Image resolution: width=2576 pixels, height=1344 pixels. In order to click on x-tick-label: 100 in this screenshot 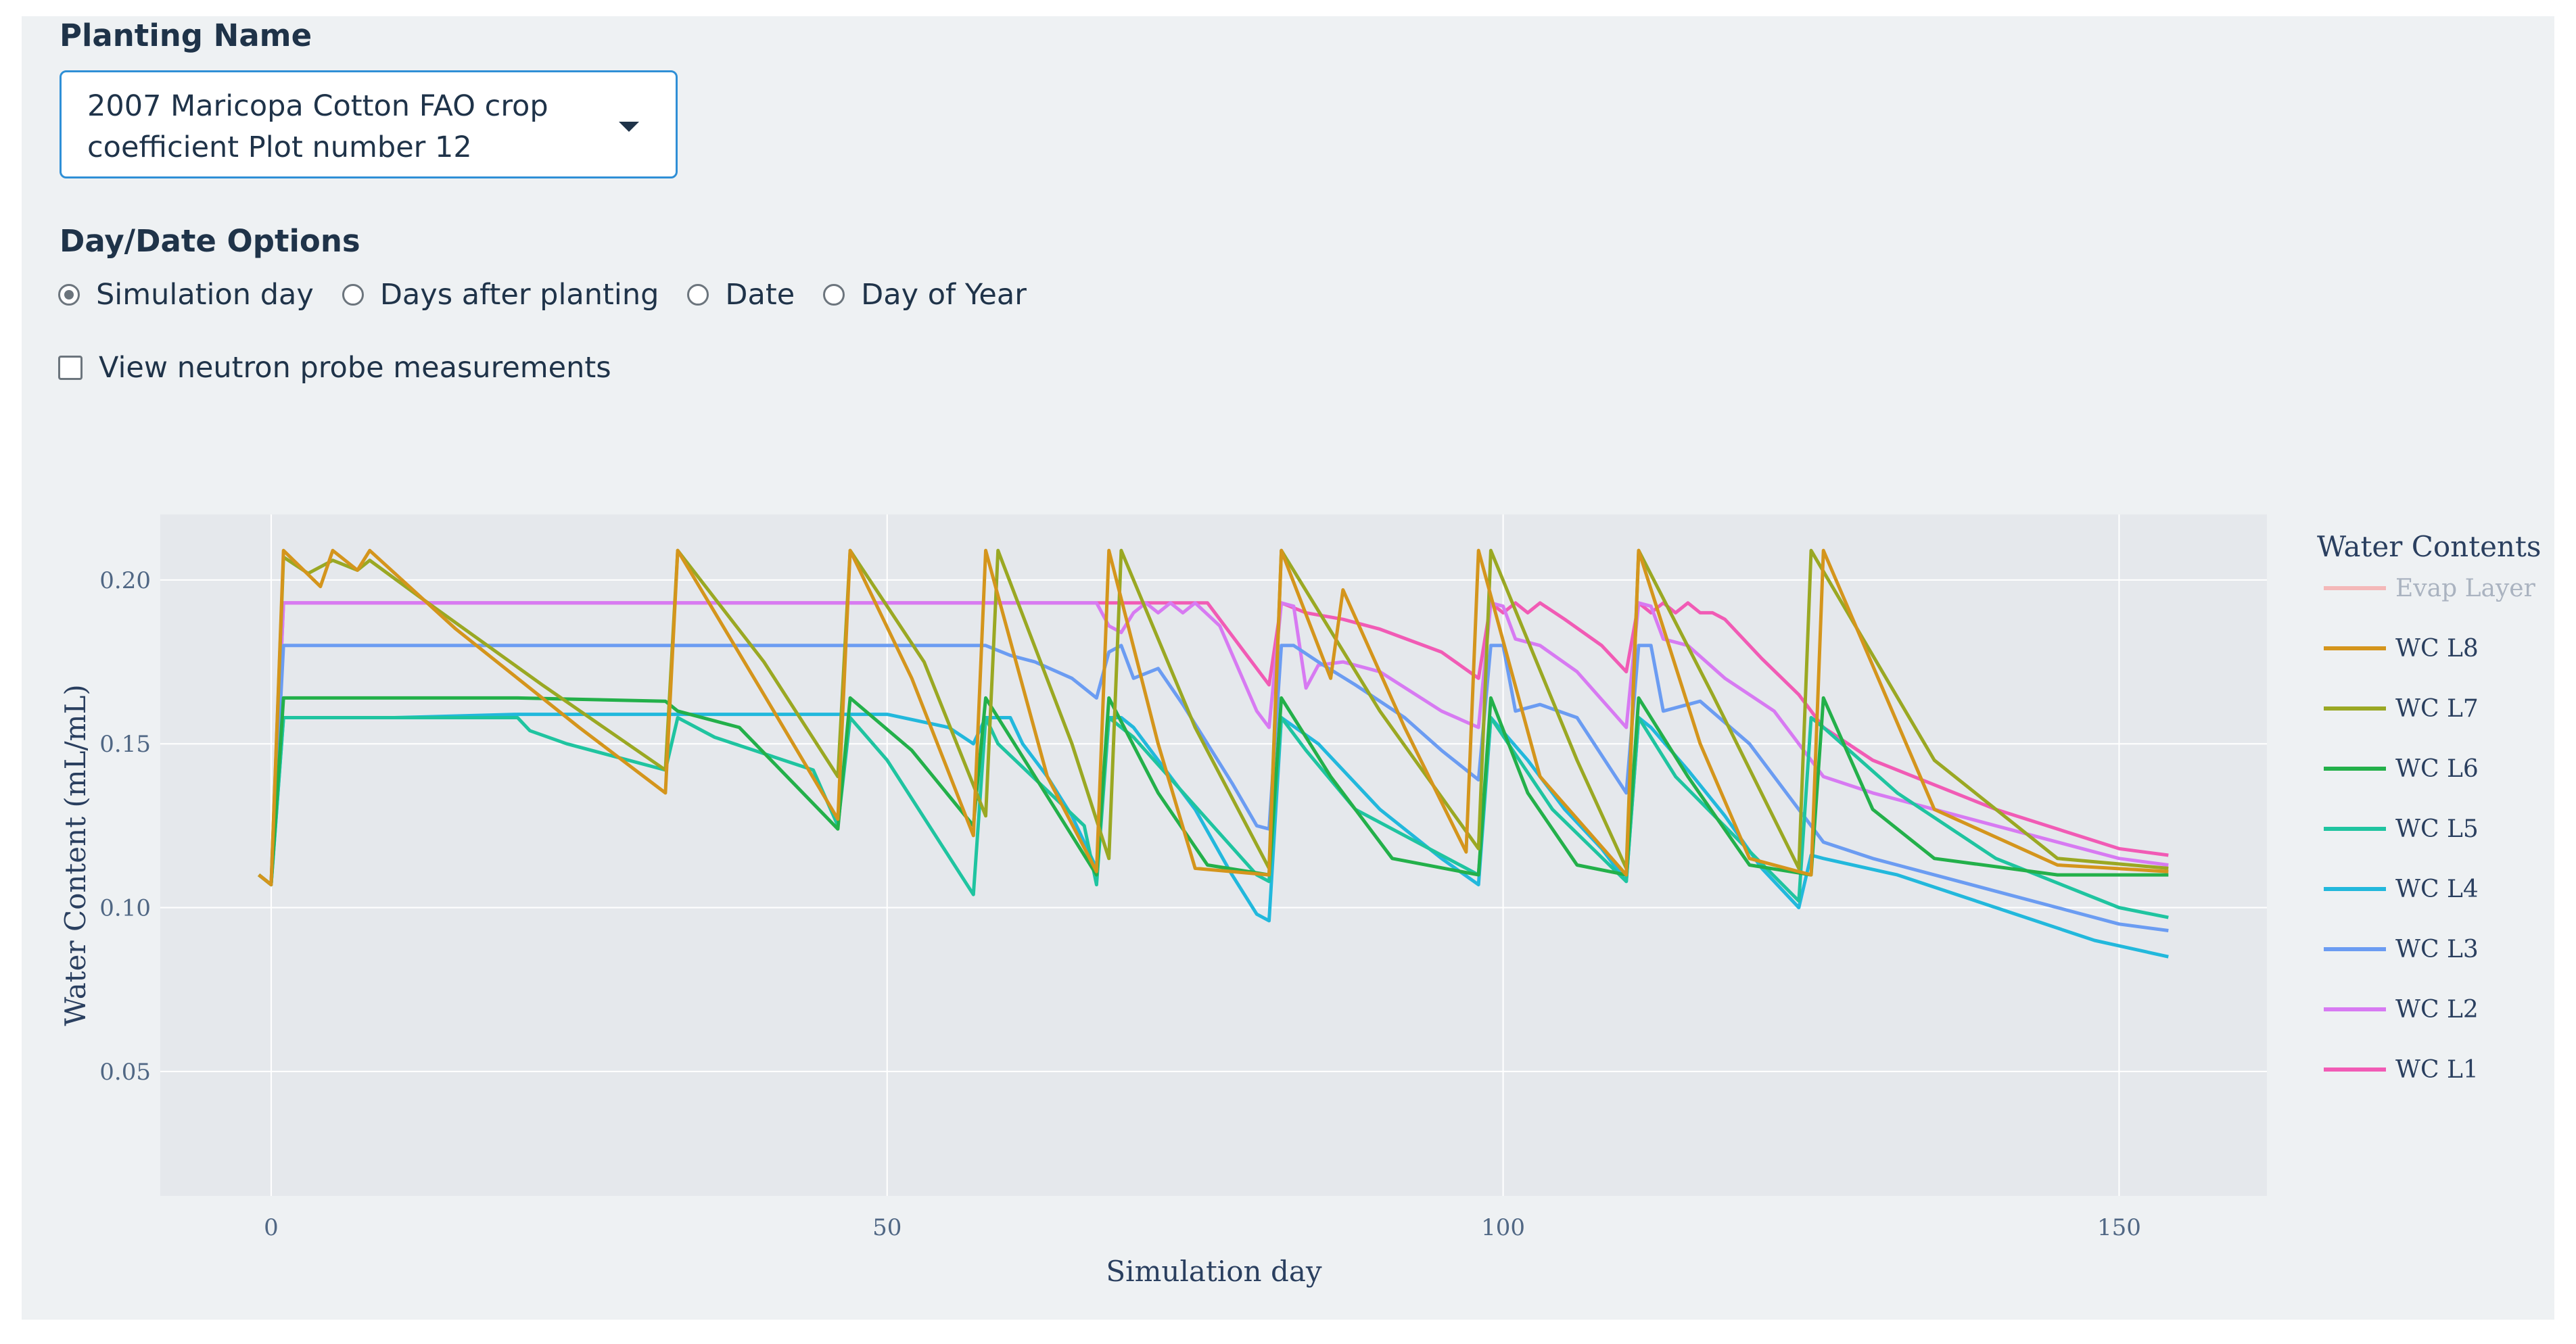, I will do `click(1503, 1227)`.